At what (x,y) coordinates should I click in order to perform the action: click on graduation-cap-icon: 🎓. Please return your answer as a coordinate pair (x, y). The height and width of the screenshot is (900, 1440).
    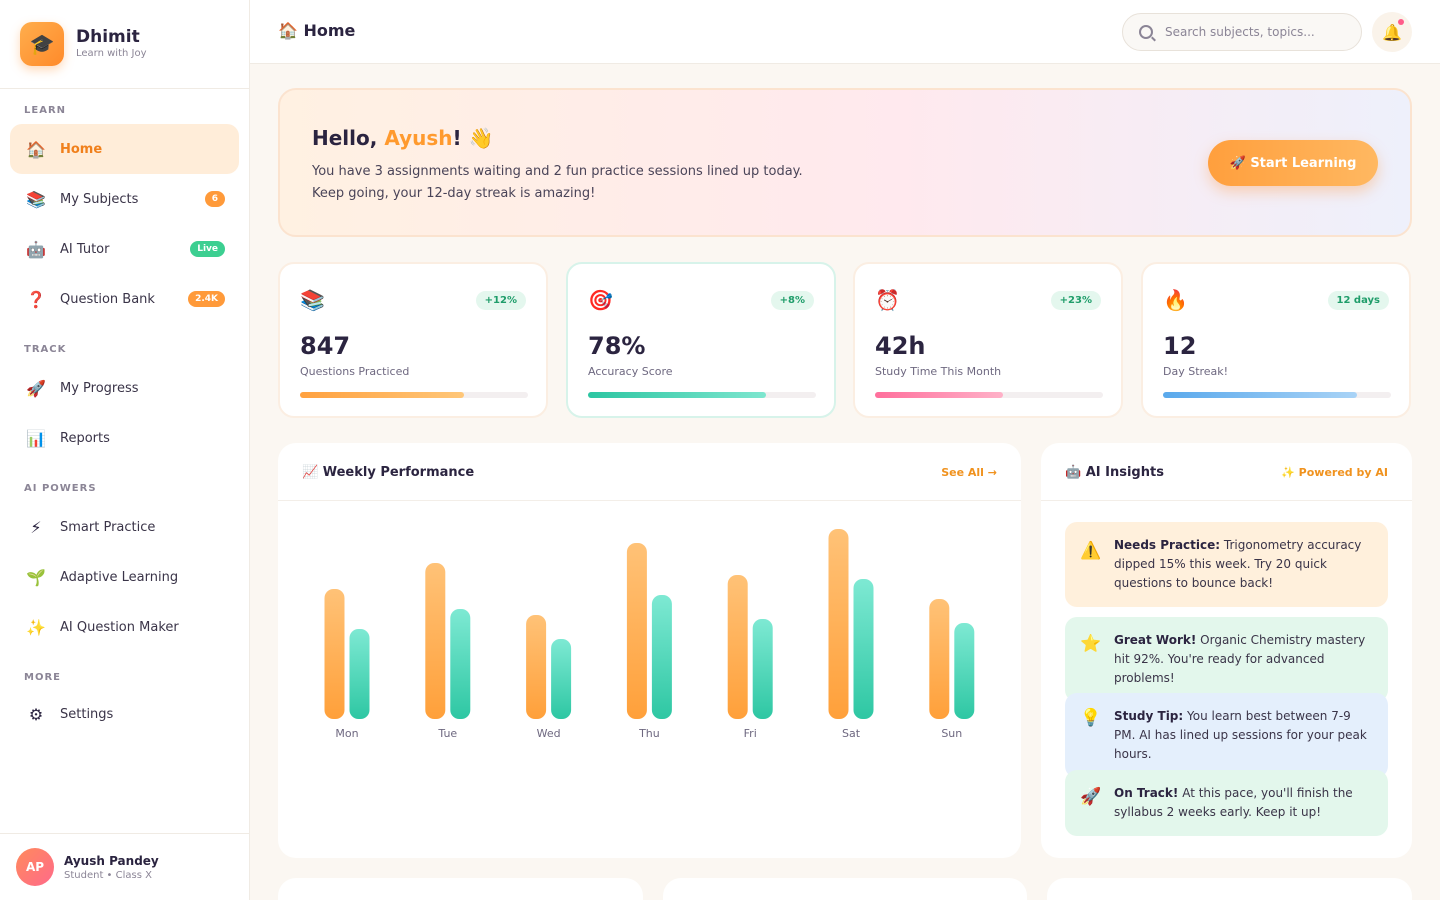
    Looking at the image, I should click on (42, 44).